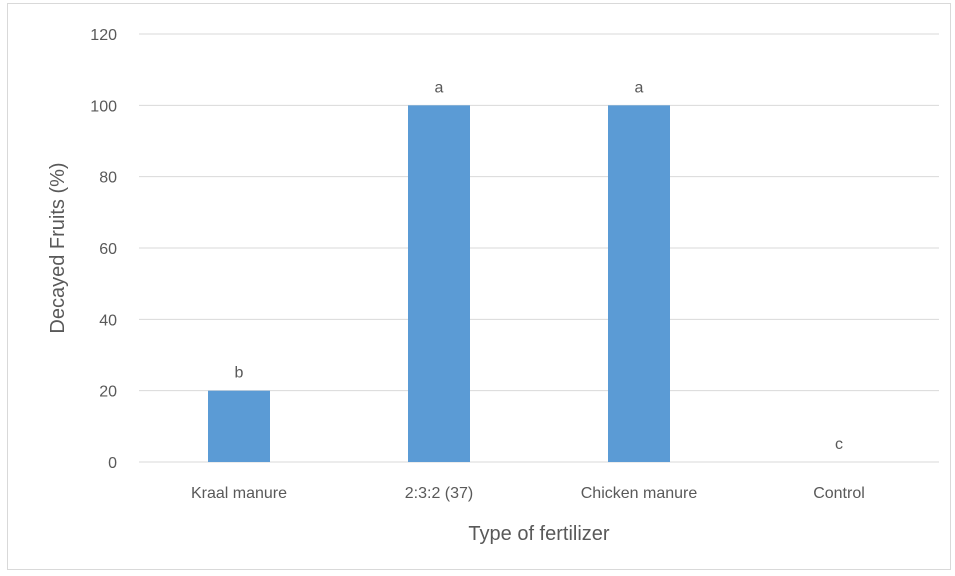 The width and height of the screenshot is (955, 576). Describe the element at coordinates (839, 493) in the screenshot. I see `x-category-label: Control` at that location.